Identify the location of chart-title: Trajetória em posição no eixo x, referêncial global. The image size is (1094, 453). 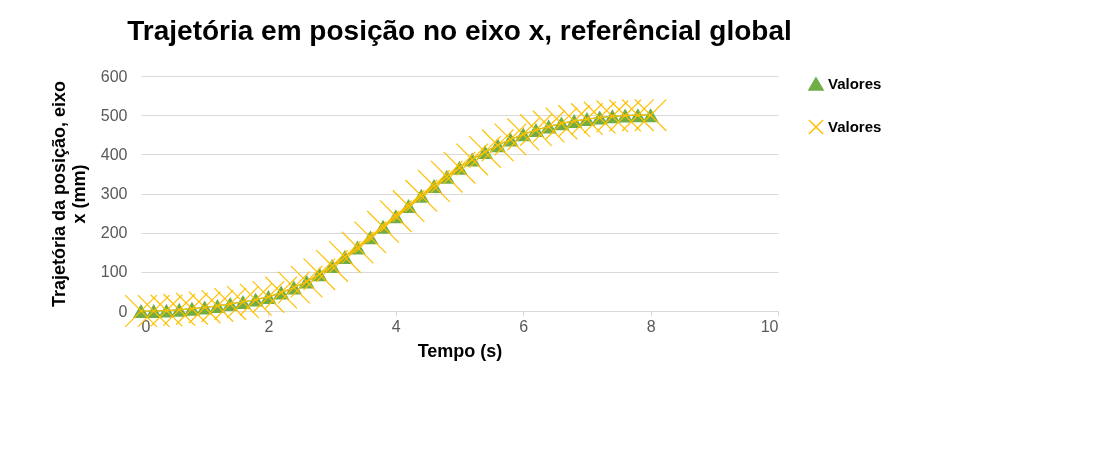
(459, 30).